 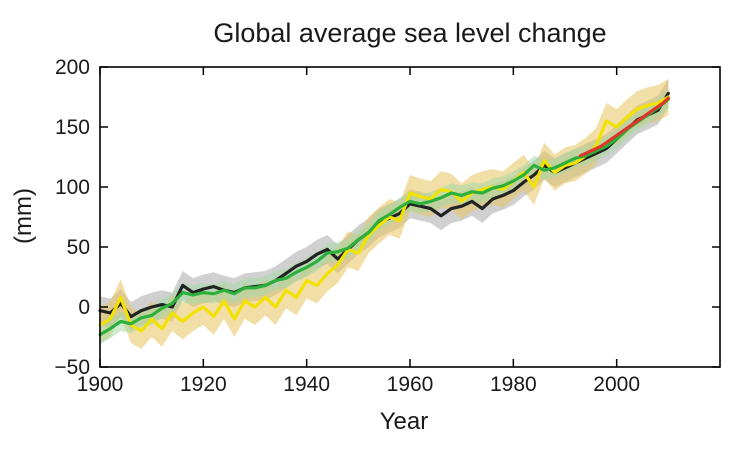 What do you see at coordinates (404, 421) in the screenshot?
I see `x-axis-label: Year` at bounding box center [404, 421].